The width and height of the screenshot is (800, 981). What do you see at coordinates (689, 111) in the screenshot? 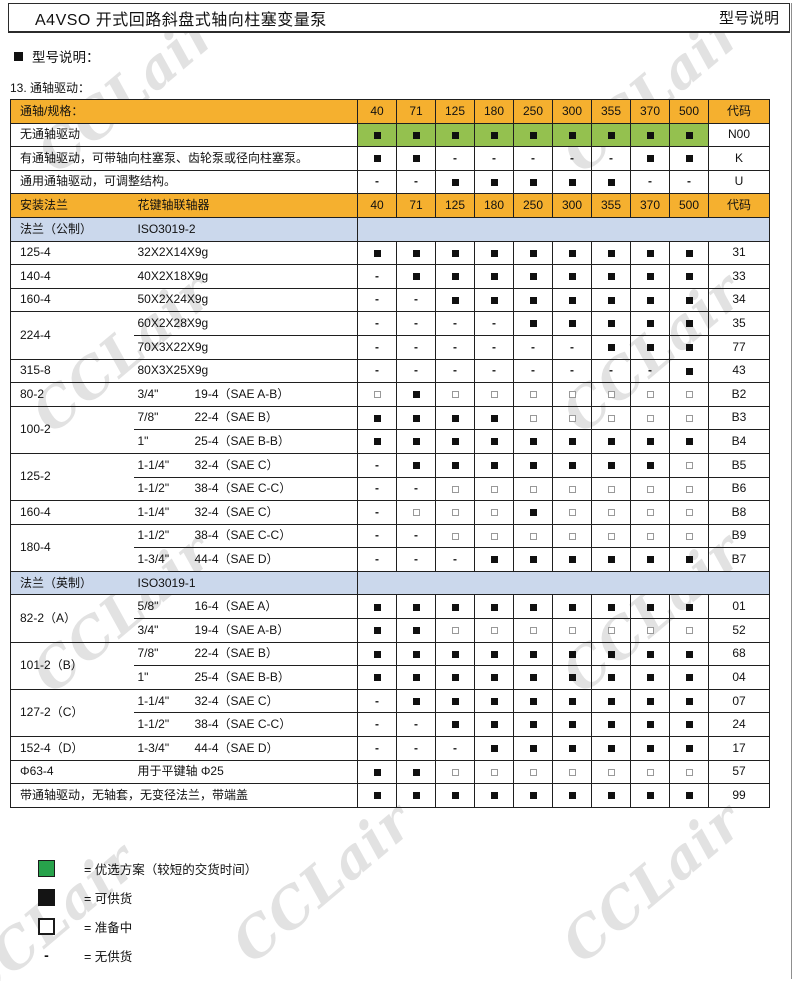
I see `size-column-header: 500` at bounding box center [689, 111].